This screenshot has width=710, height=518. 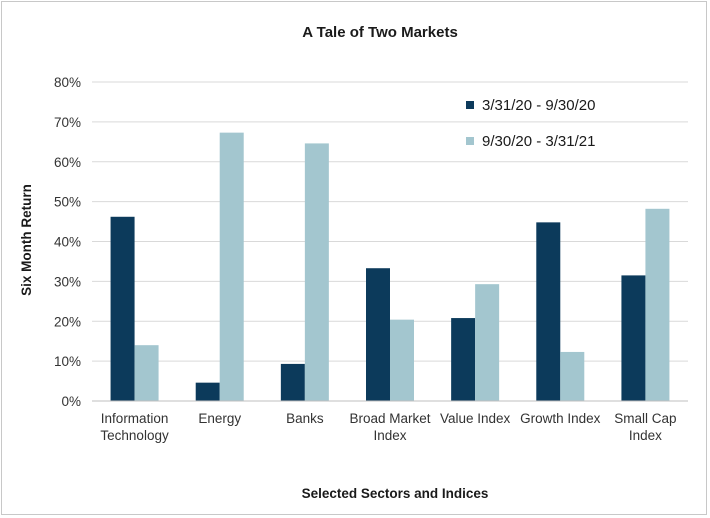 I want to click on y-tick-label: 0%, so click(x=71, y=401).